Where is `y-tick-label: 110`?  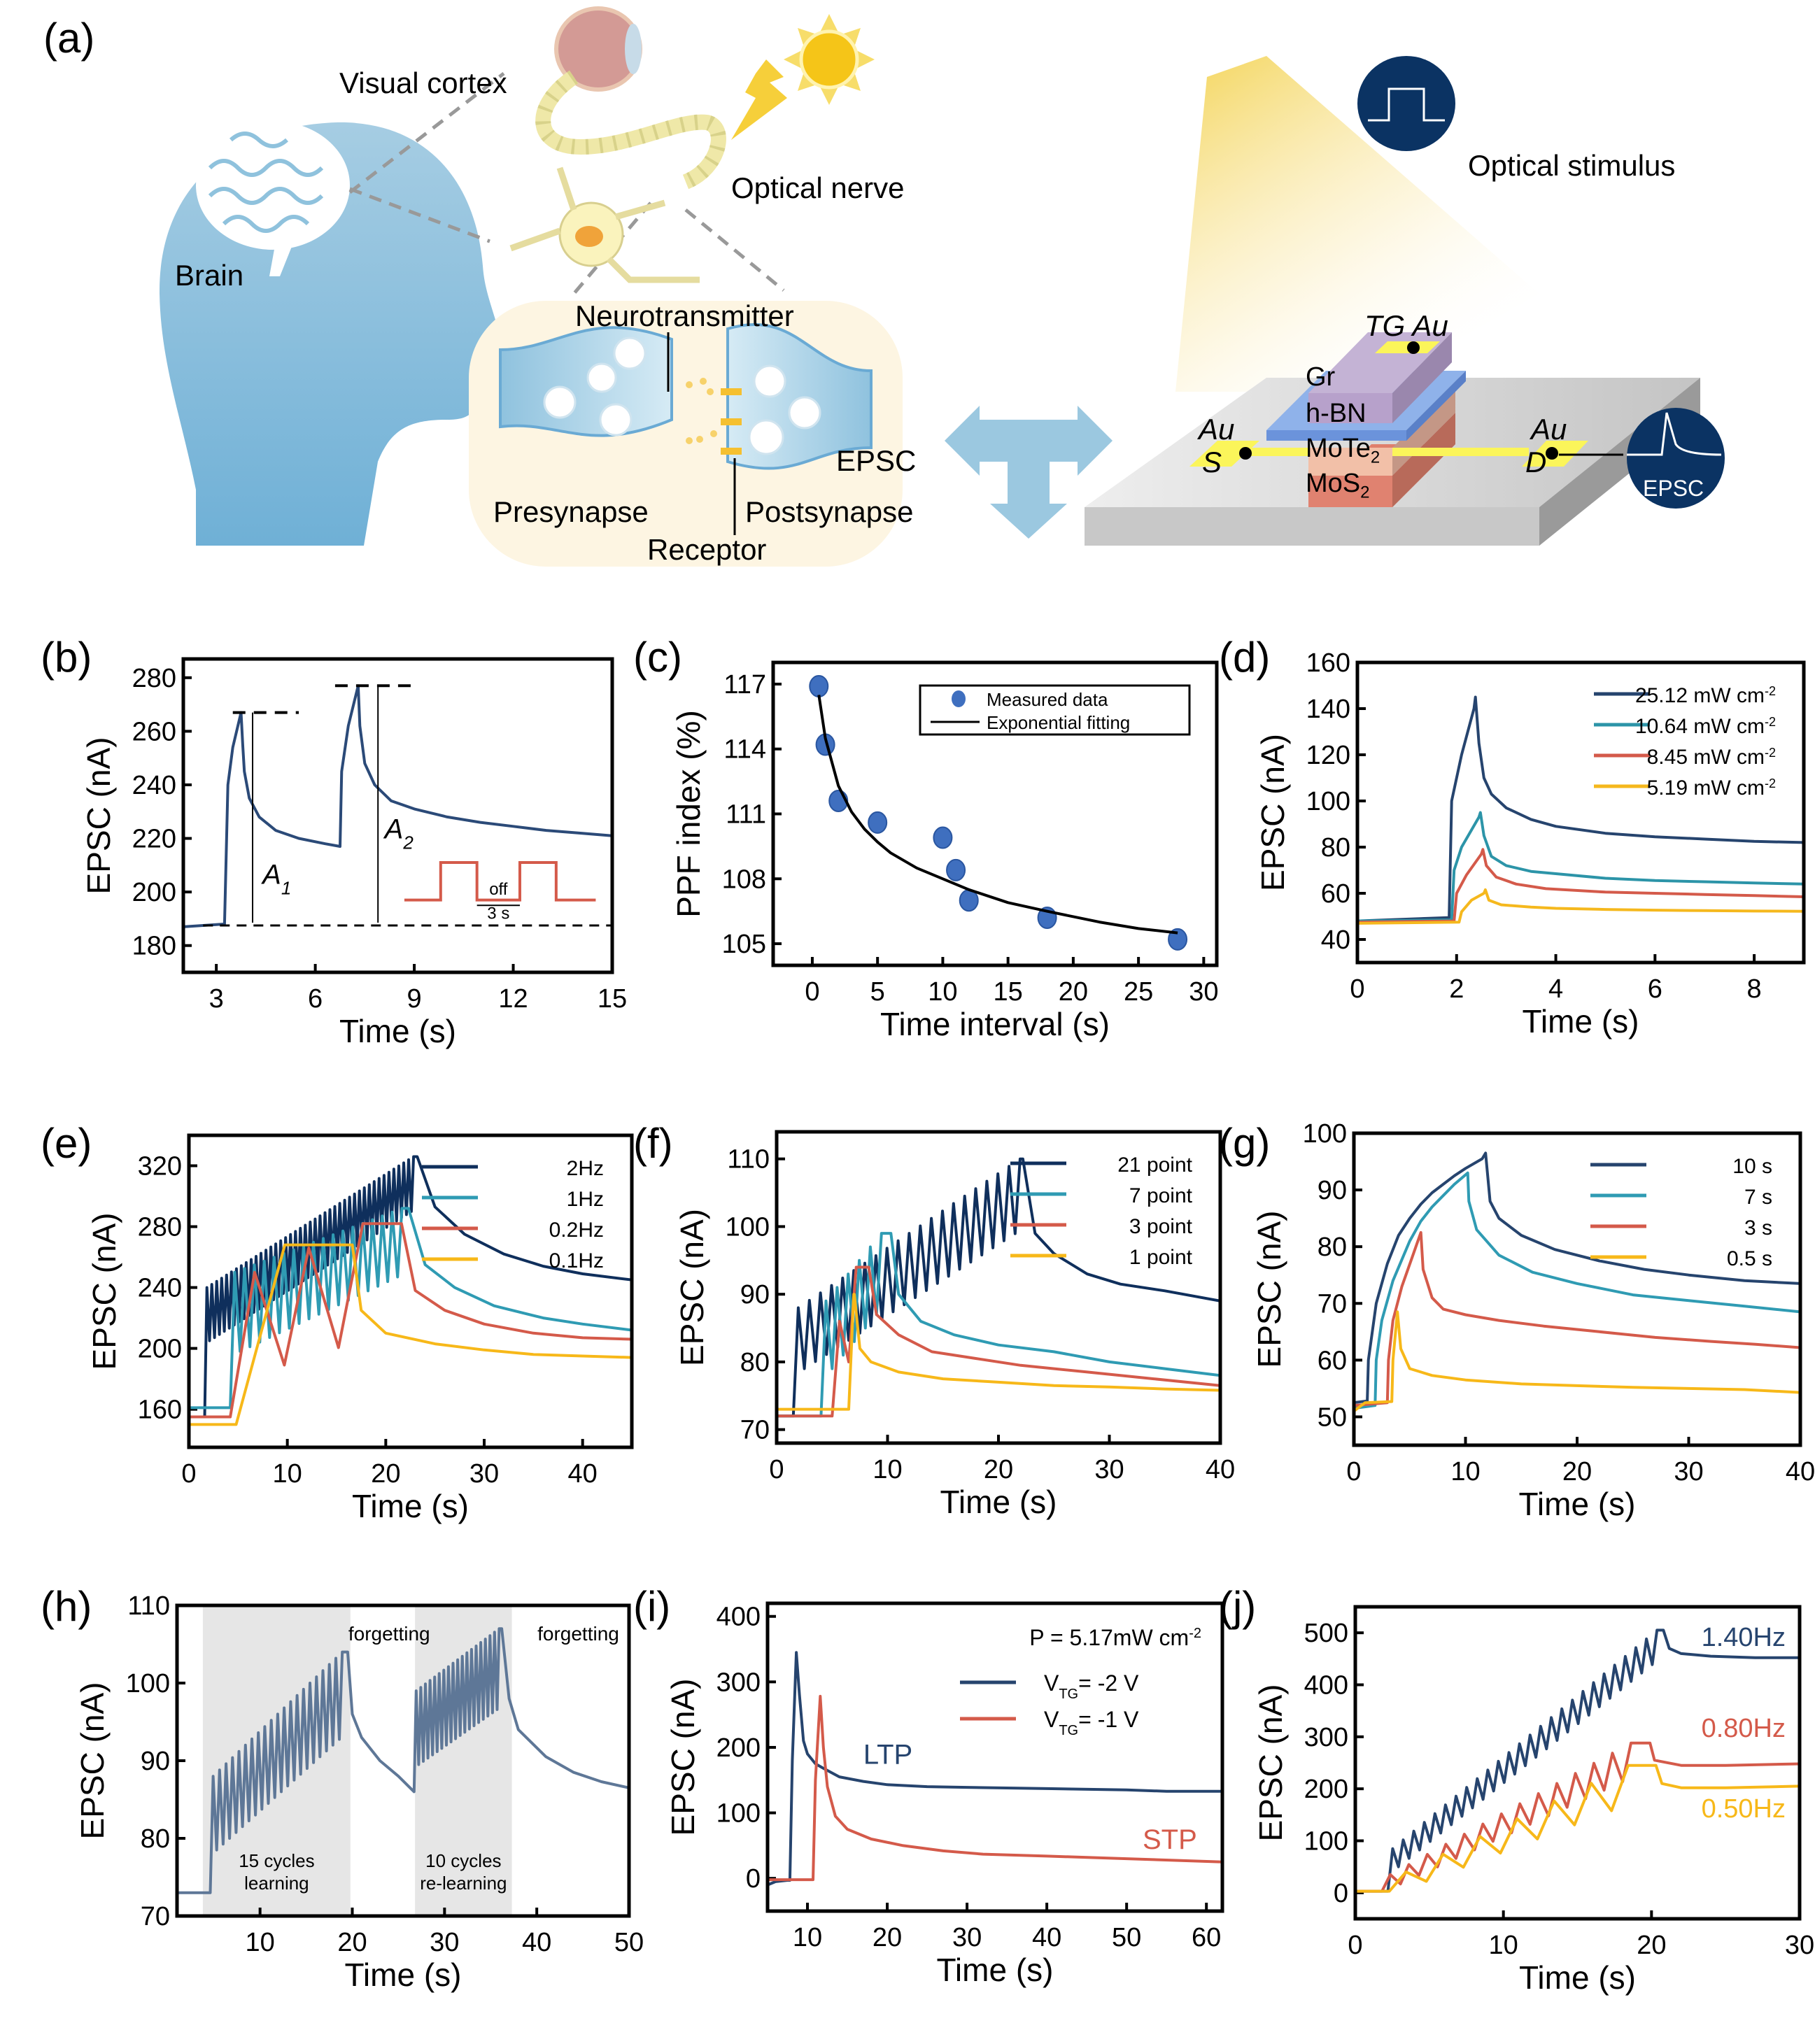
y-tick-label: 110 is located at coordinates (148, 1606).